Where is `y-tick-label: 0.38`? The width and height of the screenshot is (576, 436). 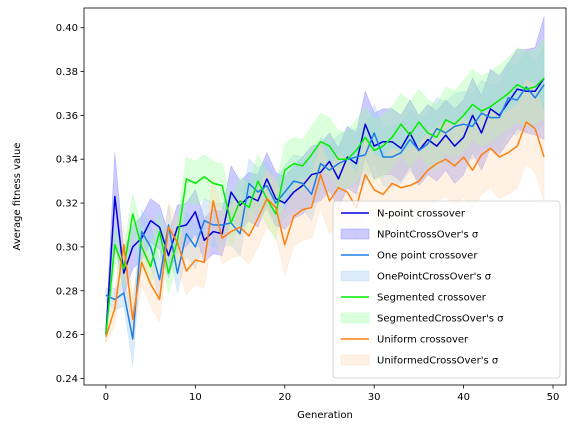 y-tick-label: 0.38 is located at coordinates (67, 72).